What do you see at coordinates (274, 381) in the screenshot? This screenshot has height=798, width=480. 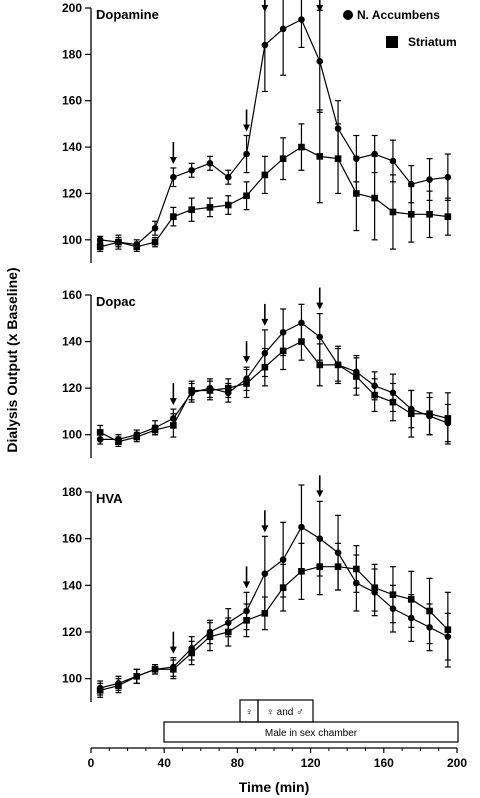 I see `series-line-n-accumbens` at bounding box center [274, 381].